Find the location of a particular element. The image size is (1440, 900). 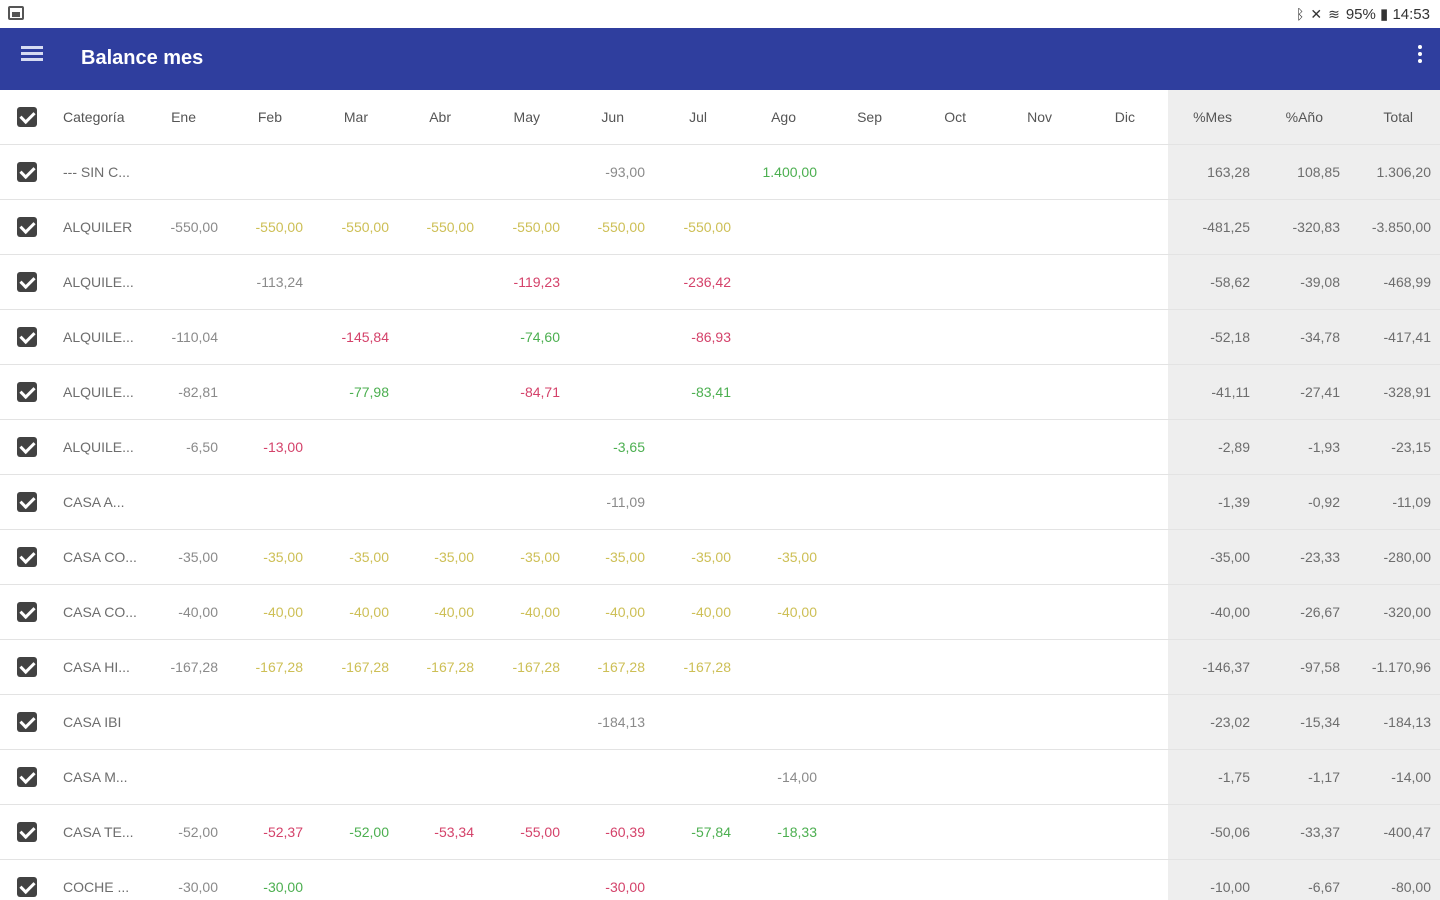

column-header: Ago is located at coordinates (783, 117).